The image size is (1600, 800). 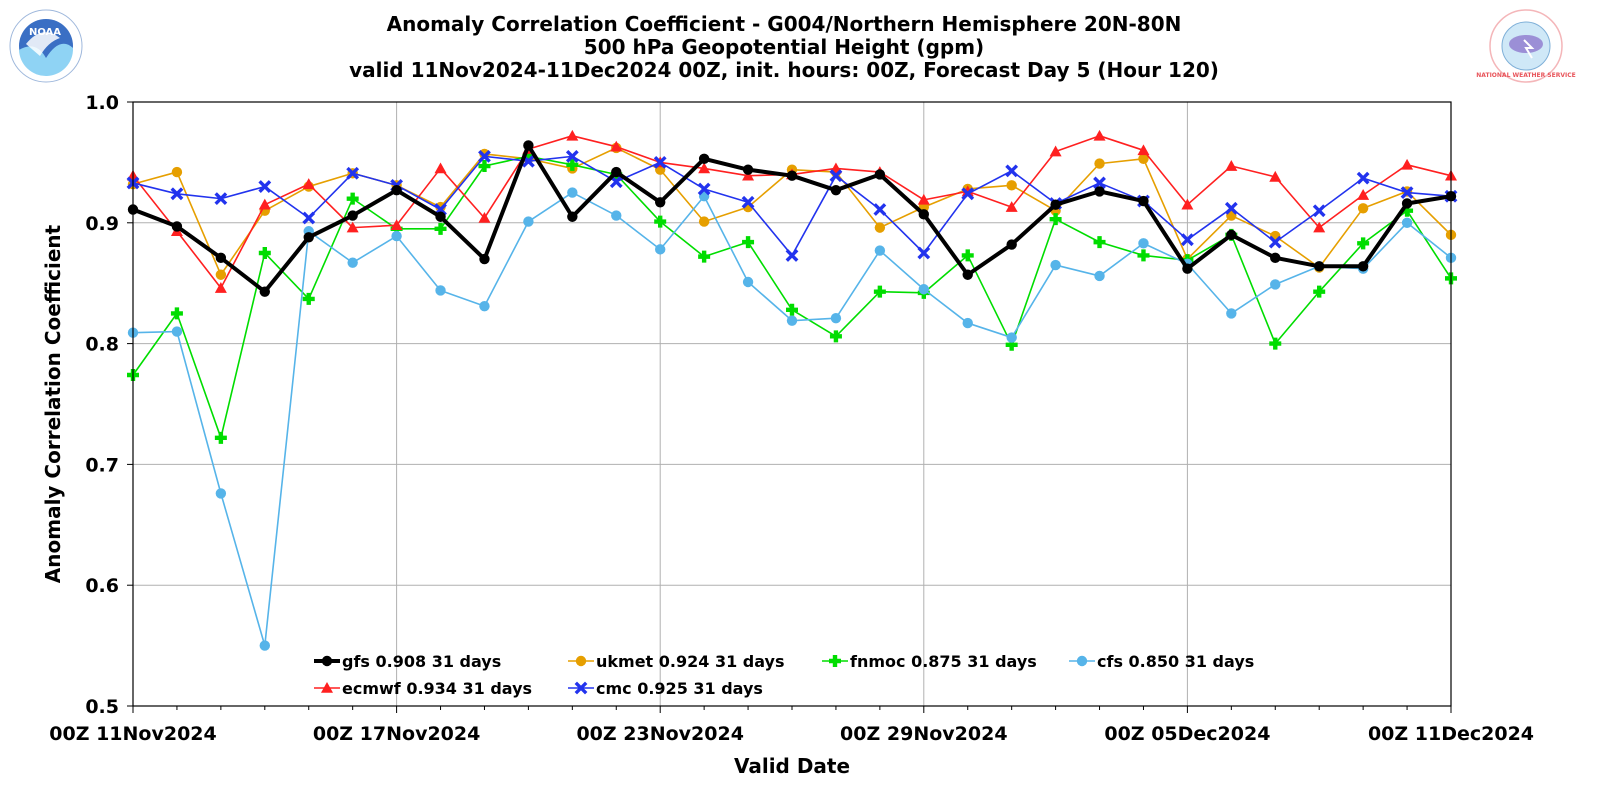 I want to click on legend-label: fnmoc 0.875 31 days, so click(x=943, y=661).